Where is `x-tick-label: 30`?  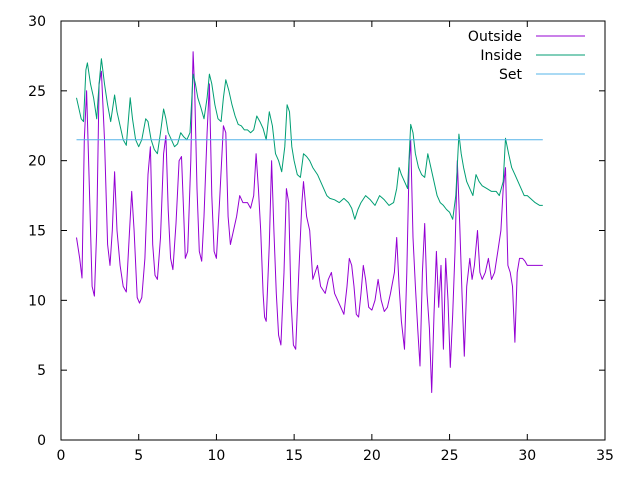
x-tick-label: 30 is located at coordinates (527, 456).